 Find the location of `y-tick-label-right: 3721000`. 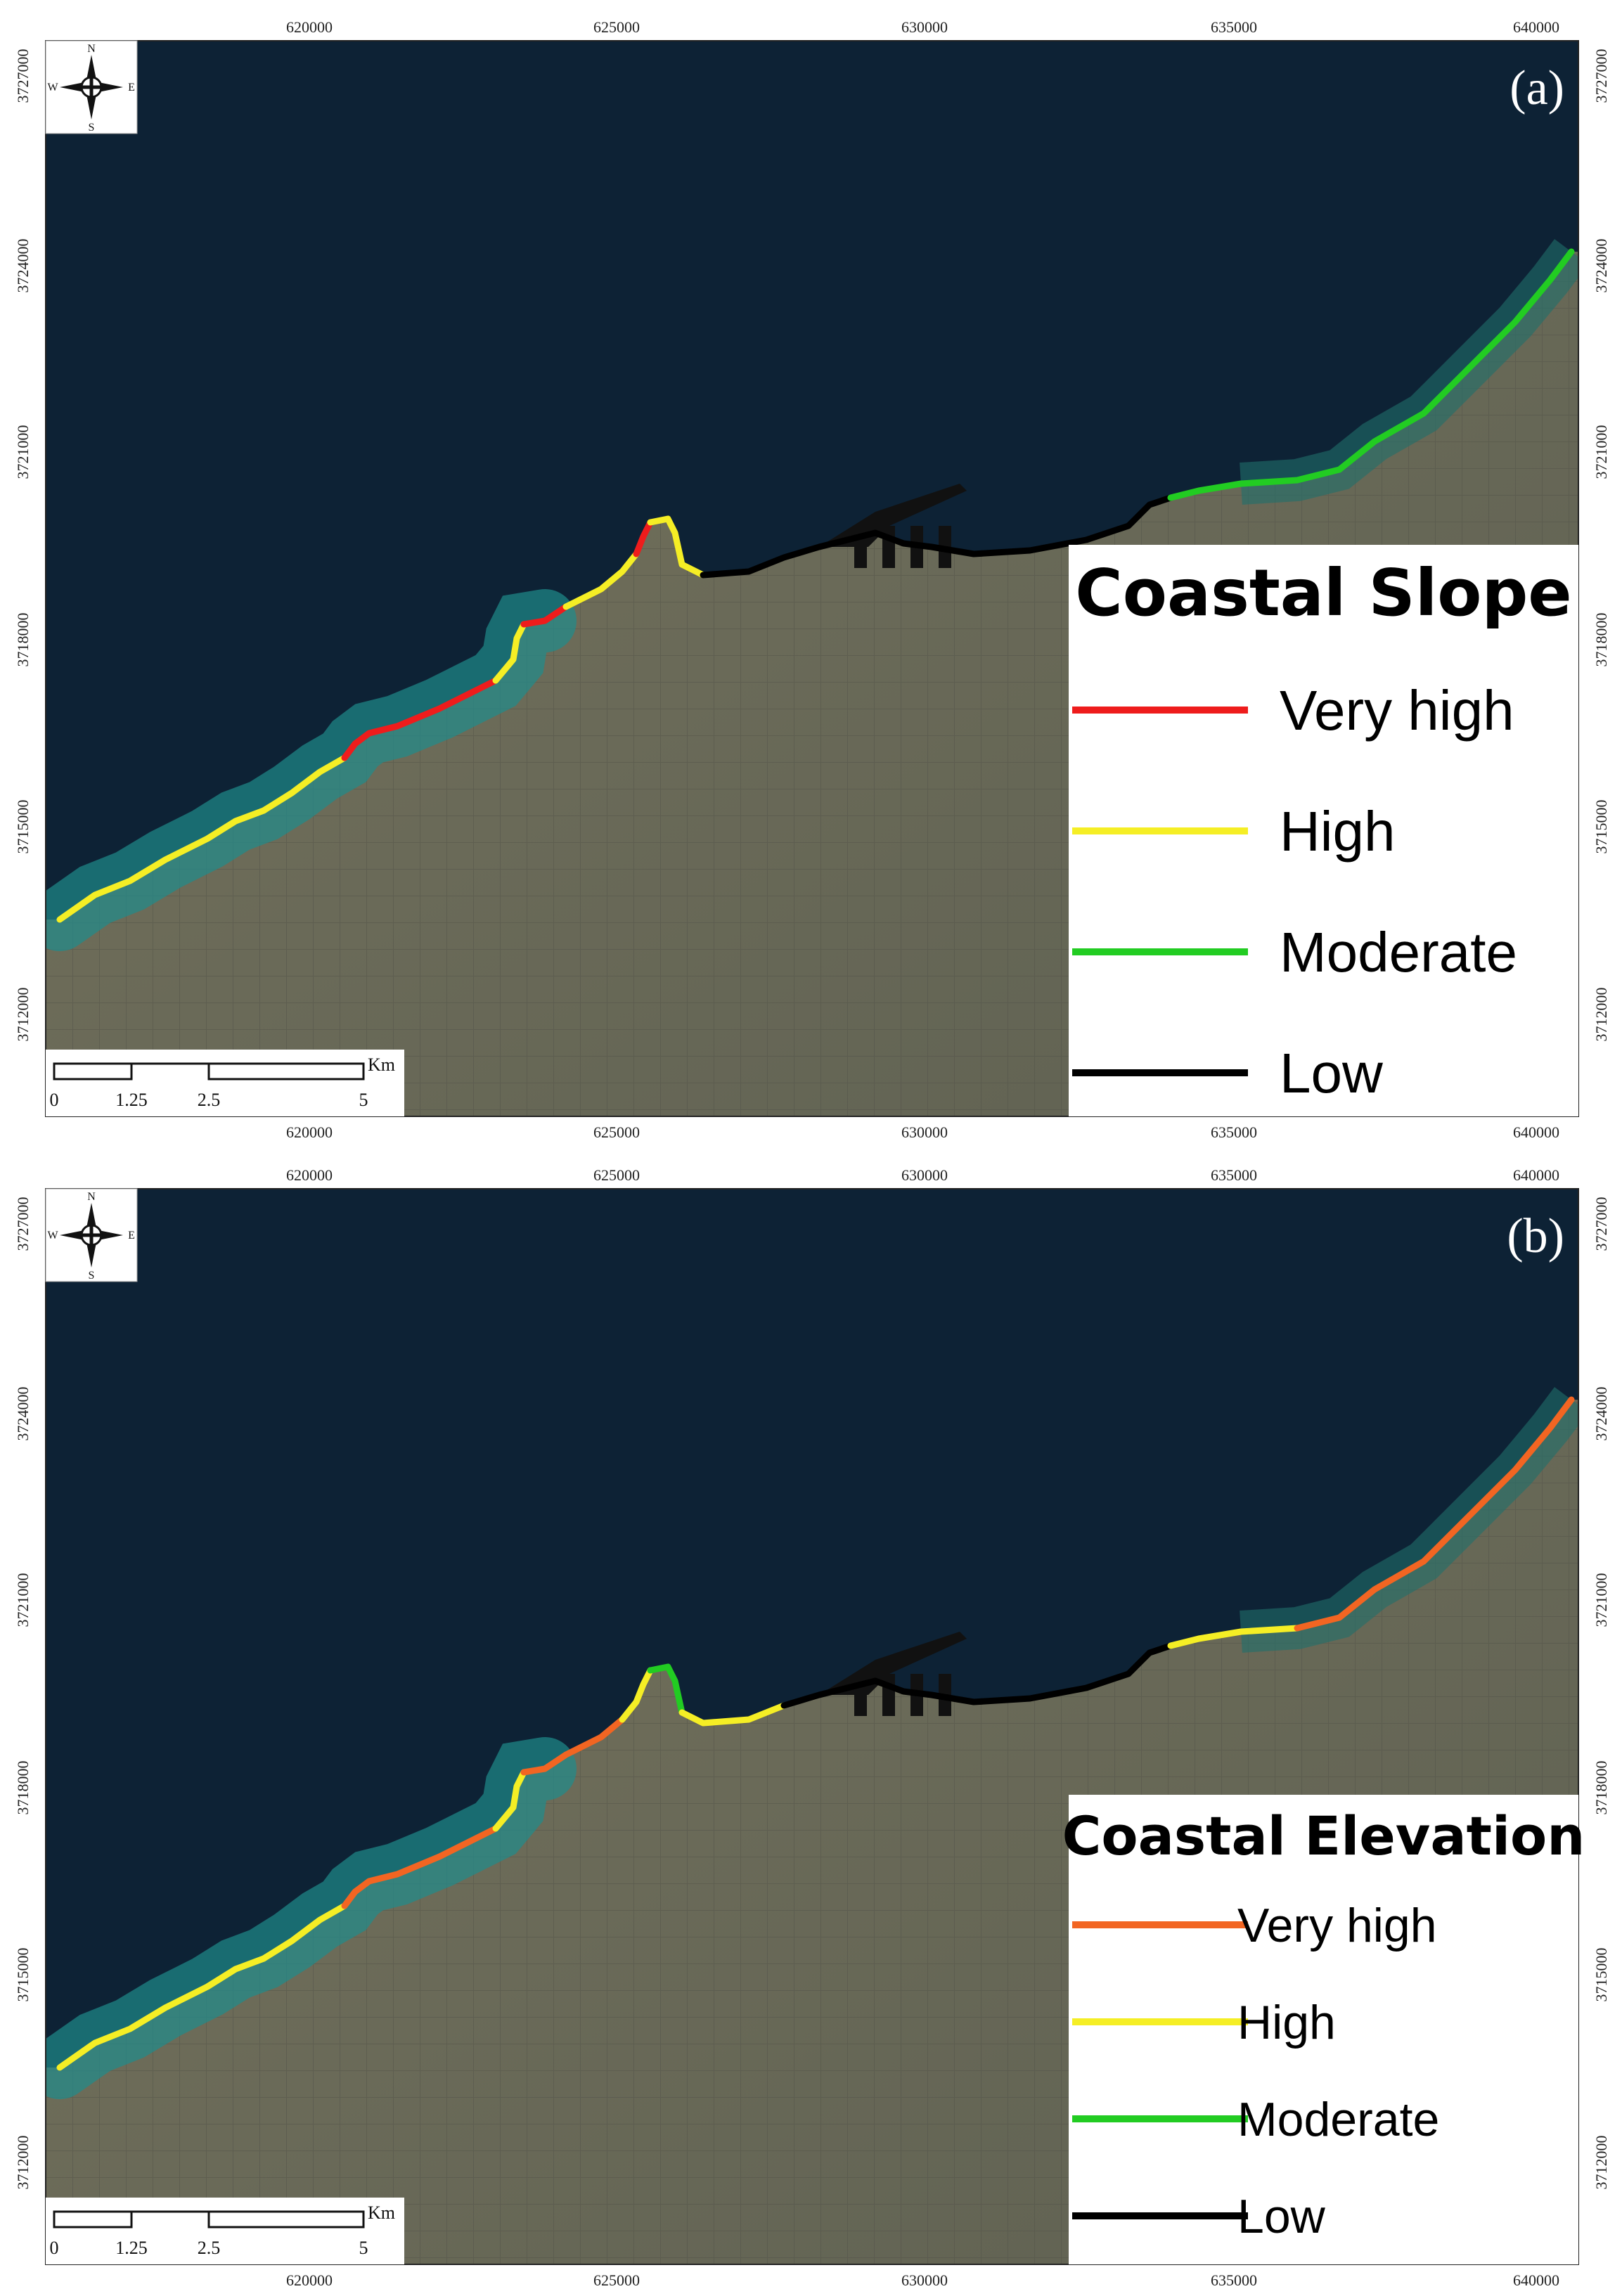

y-tick-label-right: 3721000 is located at coordinates (1601, 452).